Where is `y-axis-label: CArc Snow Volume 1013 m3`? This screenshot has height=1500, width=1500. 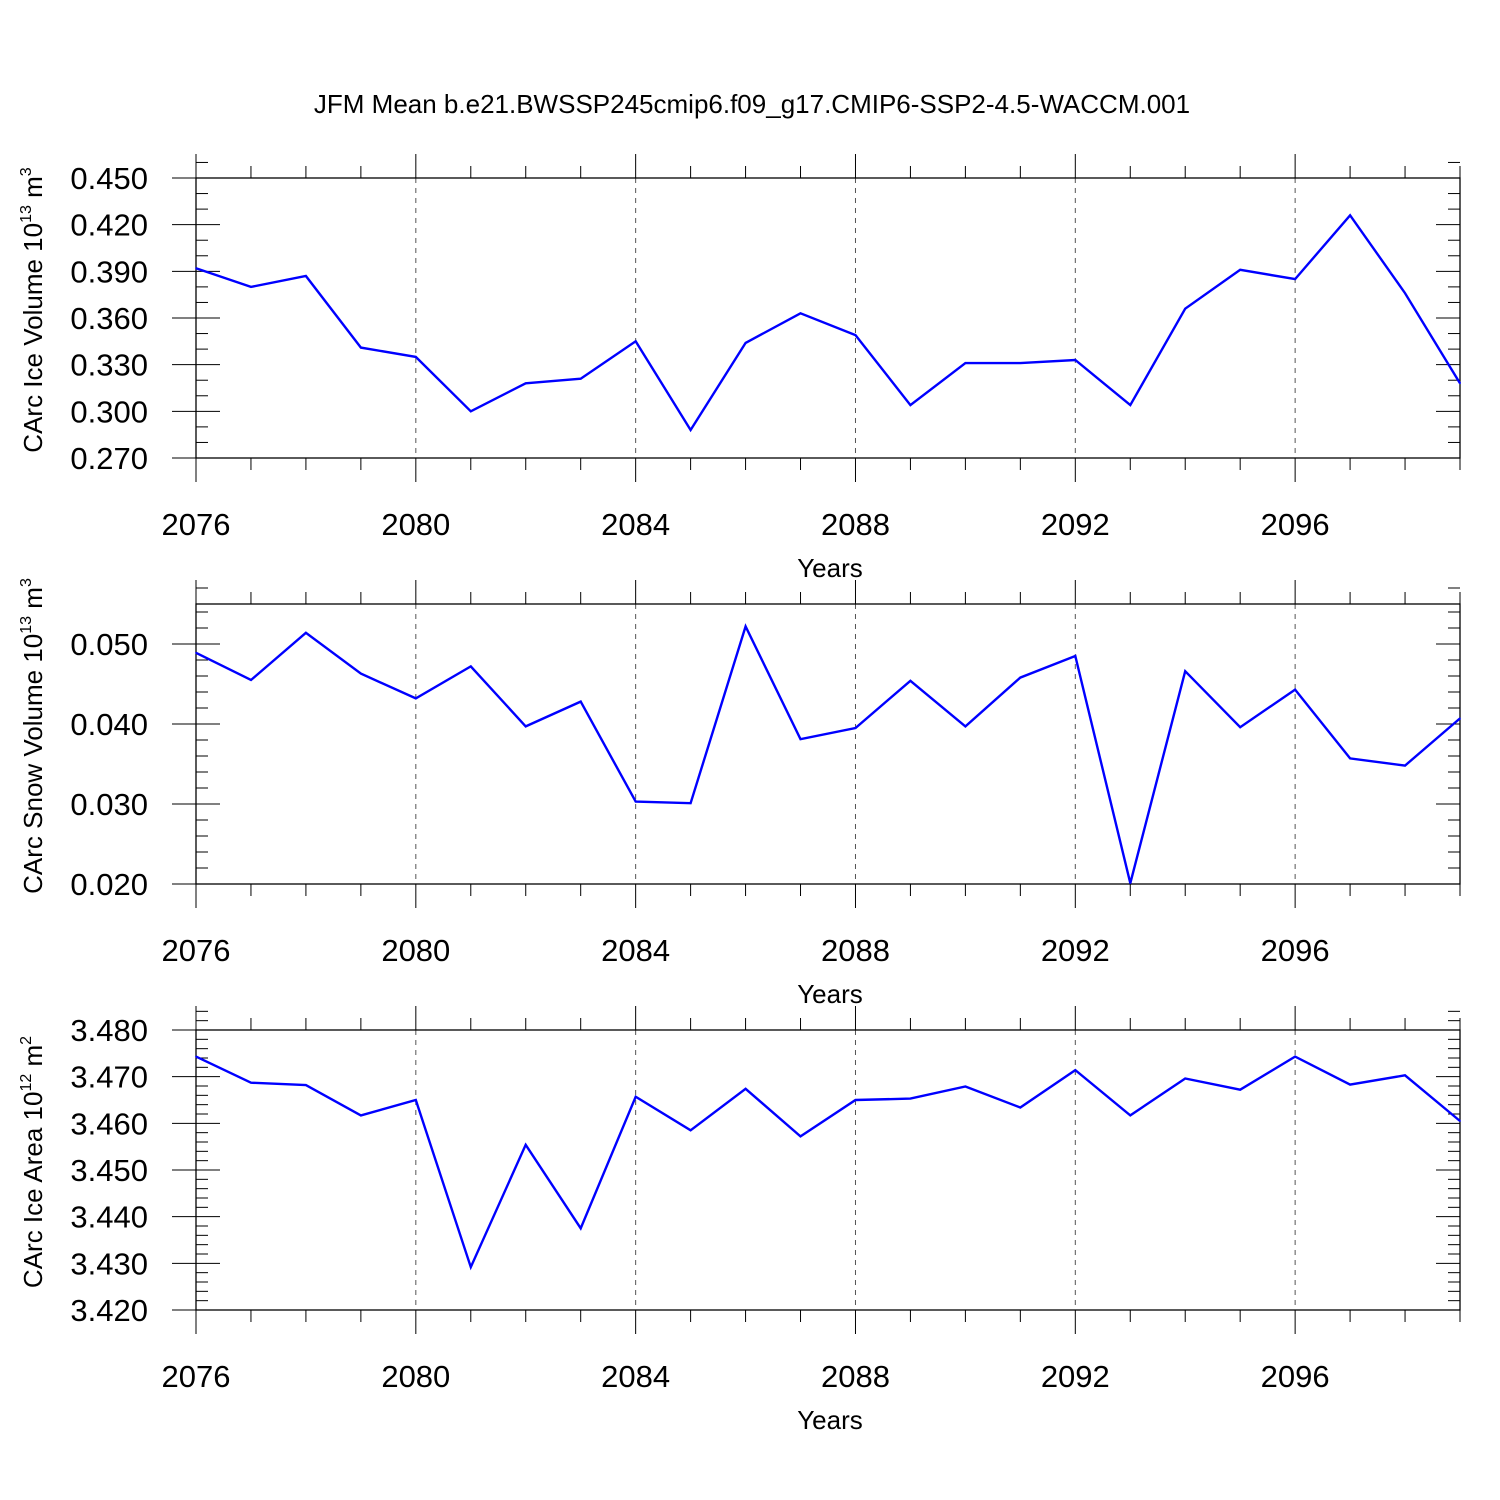 y-axis-label: CArc Snow Volume 1013 m3 is located at coordinates (33, 736).